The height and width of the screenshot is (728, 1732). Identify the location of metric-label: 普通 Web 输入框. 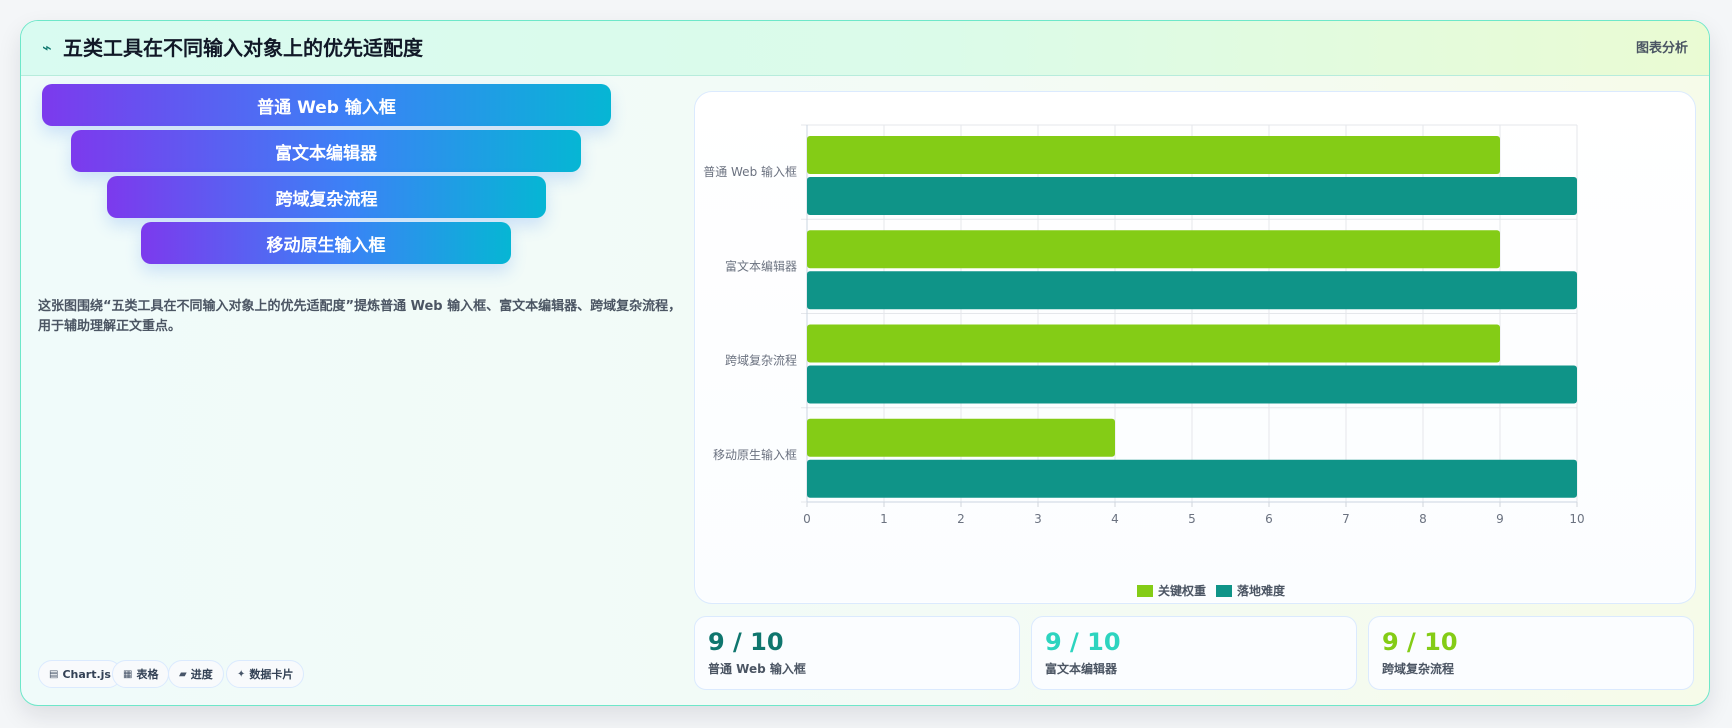
(757, 669).